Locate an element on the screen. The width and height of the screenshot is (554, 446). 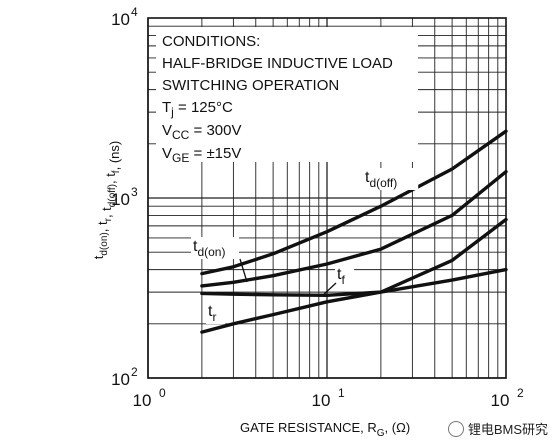
series-line-r is located at coordinates (354, 300).